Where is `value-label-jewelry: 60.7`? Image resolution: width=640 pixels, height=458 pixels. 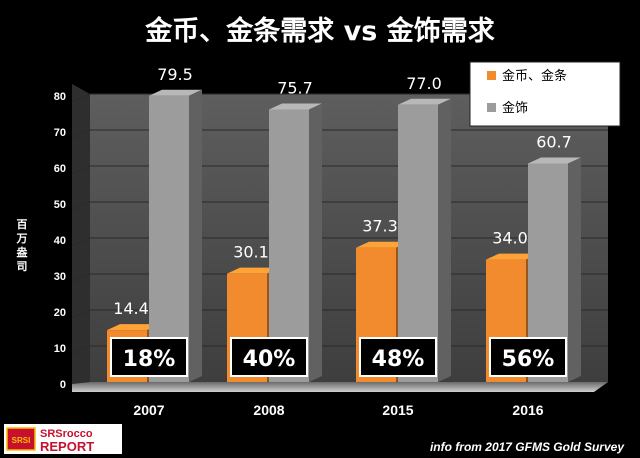 value-label-jewelry: 60.7 is located at coordinates (554, 141).